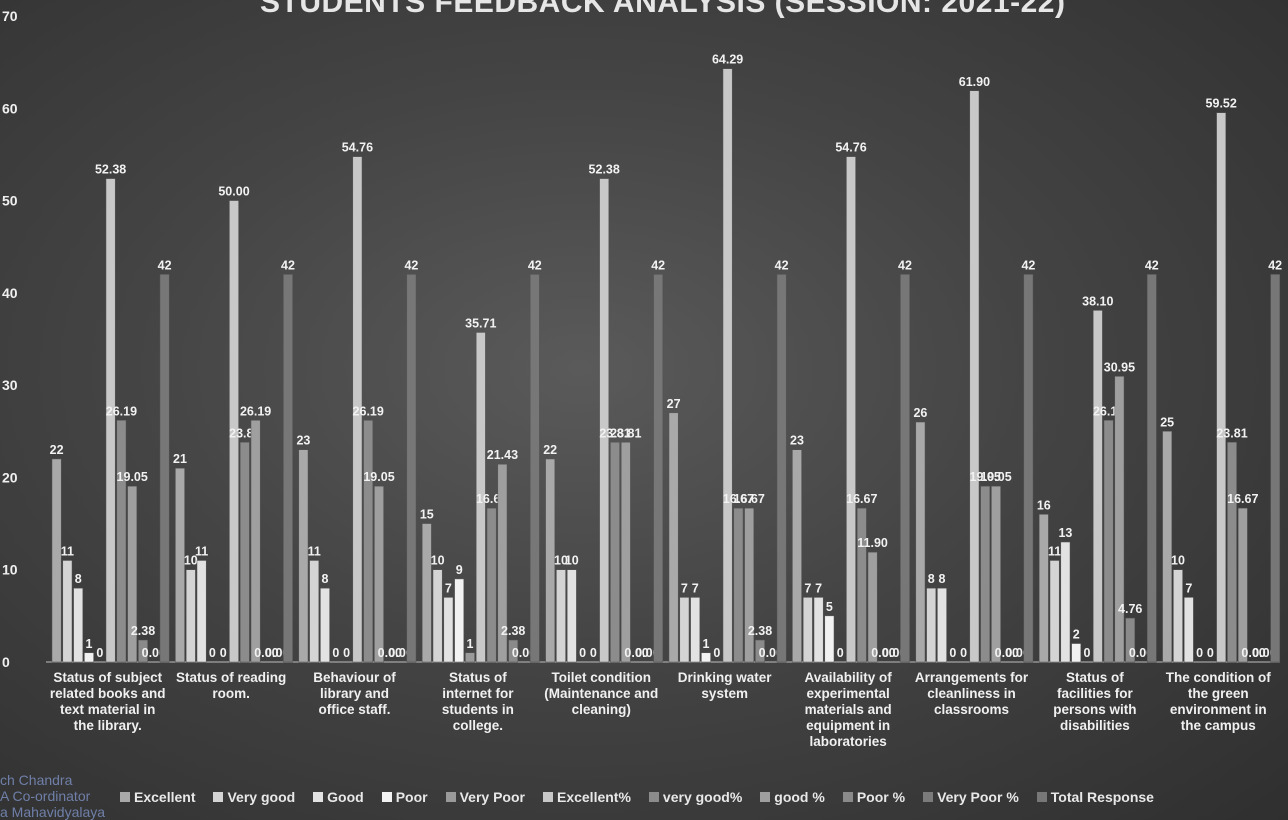  I want to click on y-tick-label: 50, so click(10, 201).